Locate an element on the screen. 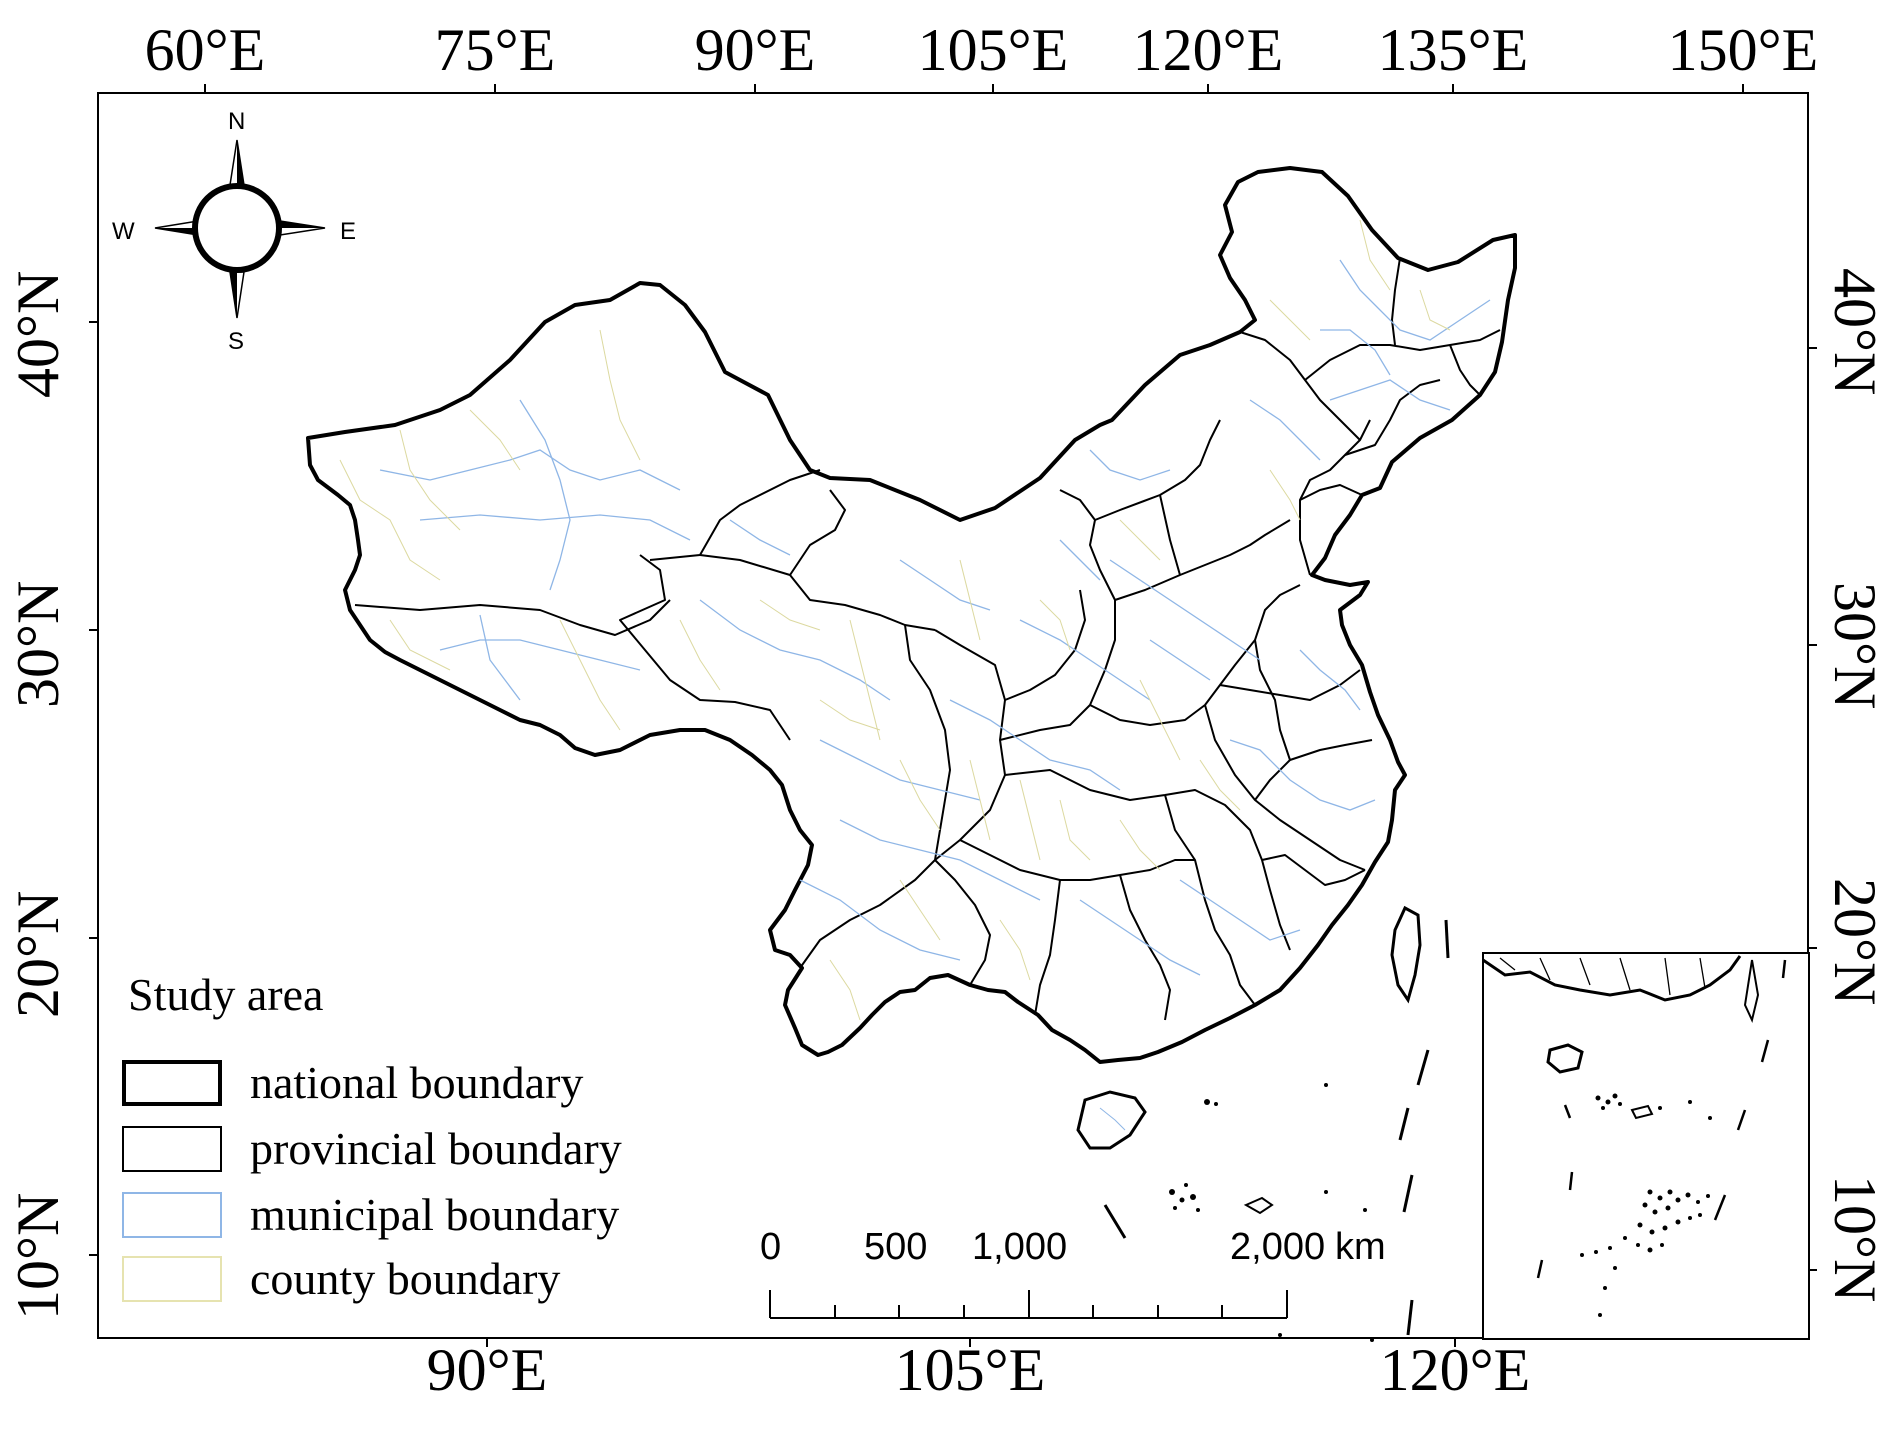  inset-map is located at coordinates (1646, 1146).